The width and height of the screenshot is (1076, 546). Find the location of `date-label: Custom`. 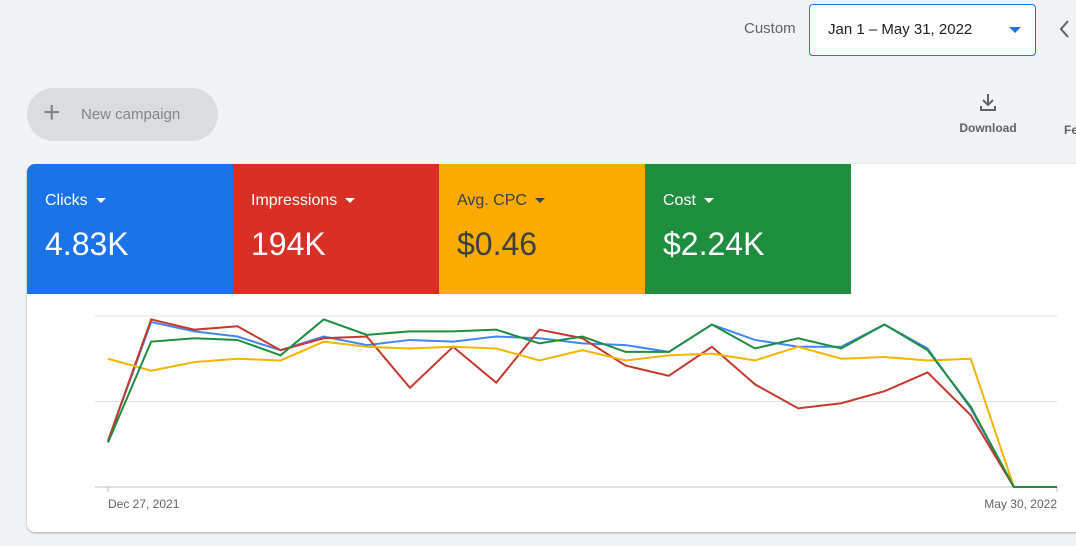

date-label: Custom is located at coordinates (770, 28).